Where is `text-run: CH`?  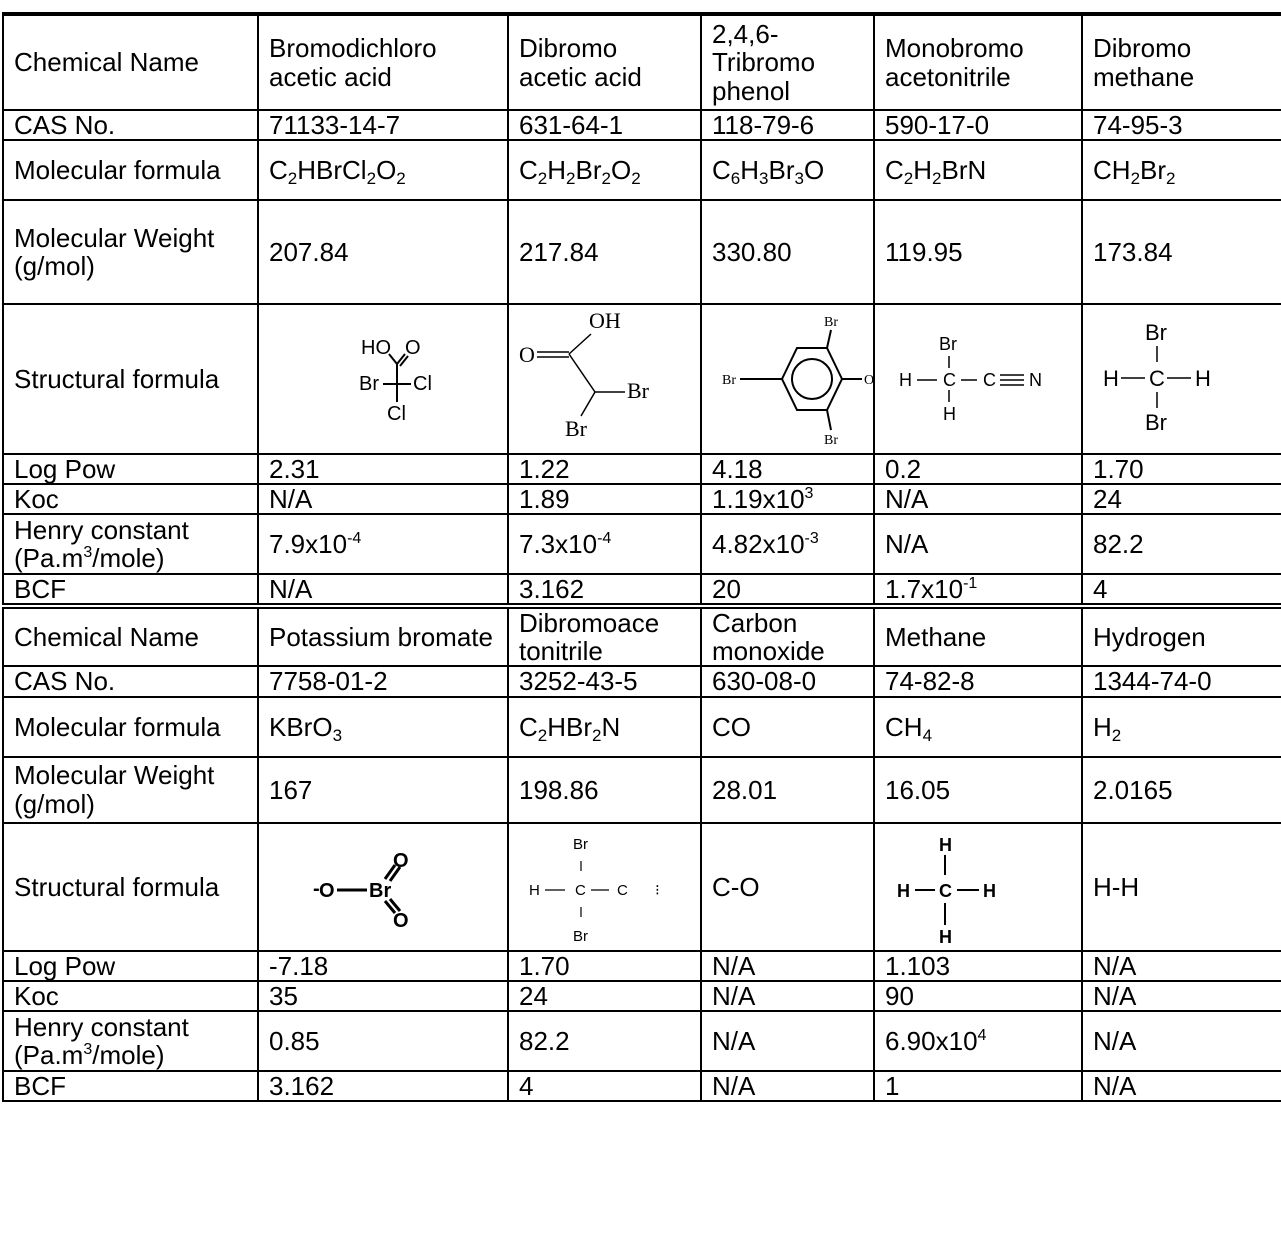
text-run: CH is located at coordinates (1112, 170).